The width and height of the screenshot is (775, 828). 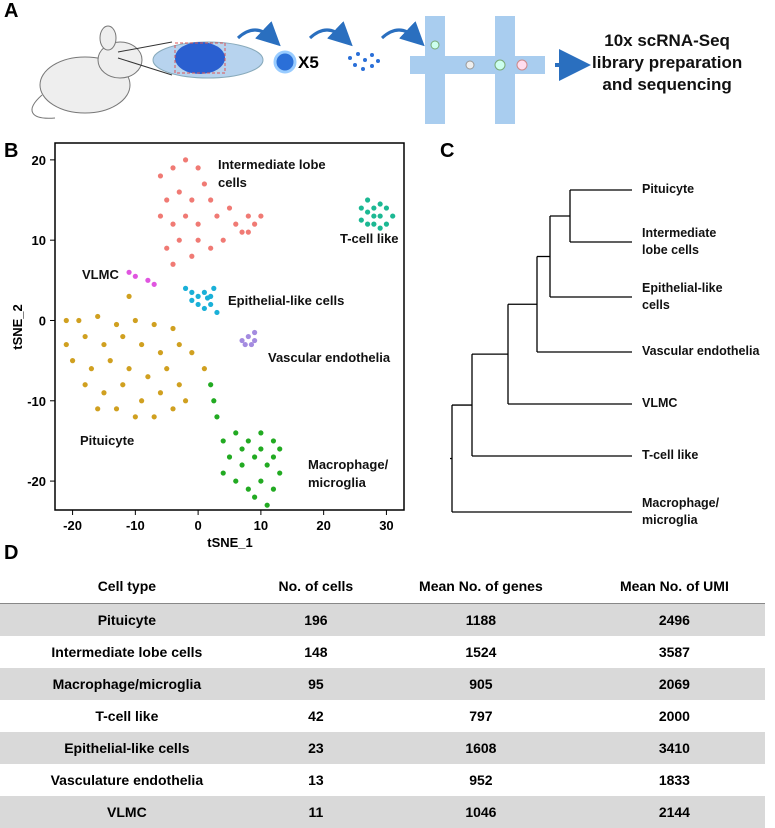 What do you see at coordinates (369, 238) in the screenshot?
I see `cluster-label: T-cell like` at bounding box center [369, 238].